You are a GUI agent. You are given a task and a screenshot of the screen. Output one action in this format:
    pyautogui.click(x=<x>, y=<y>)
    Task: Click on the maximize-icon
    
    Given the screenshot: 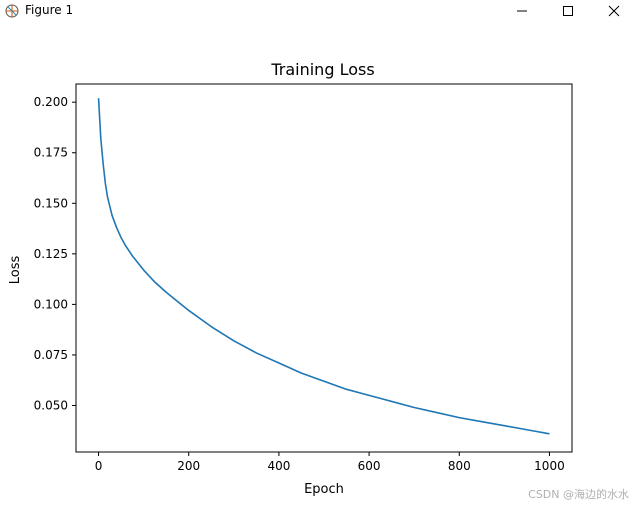 What is the action you would take?
    pyautogui.click(x=568, y=11)
    